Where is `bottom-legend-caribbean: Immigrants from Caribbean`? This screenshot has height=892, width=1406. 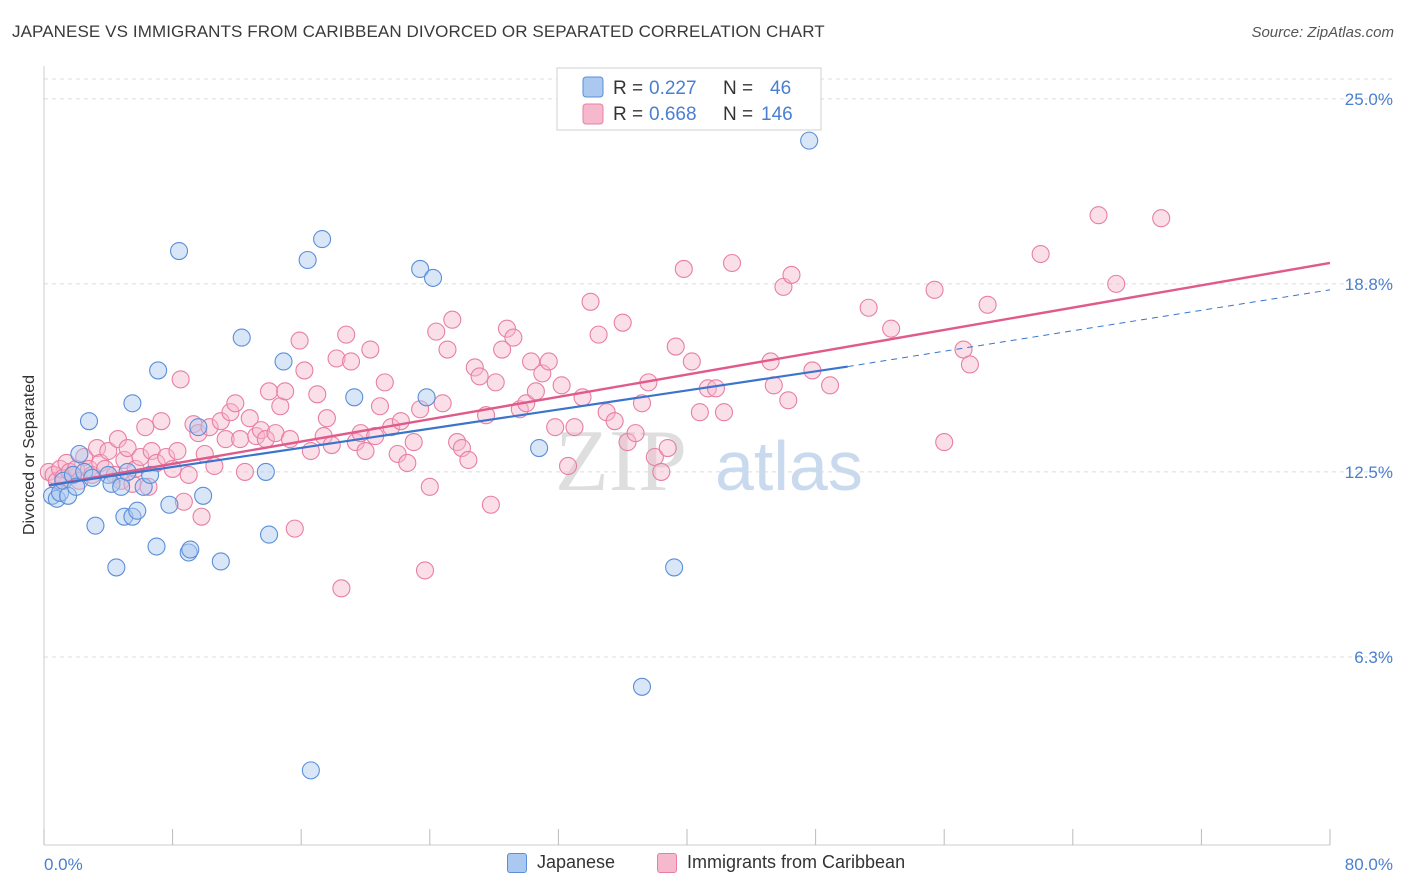
bottom-legend-caribbean: Immigrants from Caribbean is located at coordinates (781, 862).